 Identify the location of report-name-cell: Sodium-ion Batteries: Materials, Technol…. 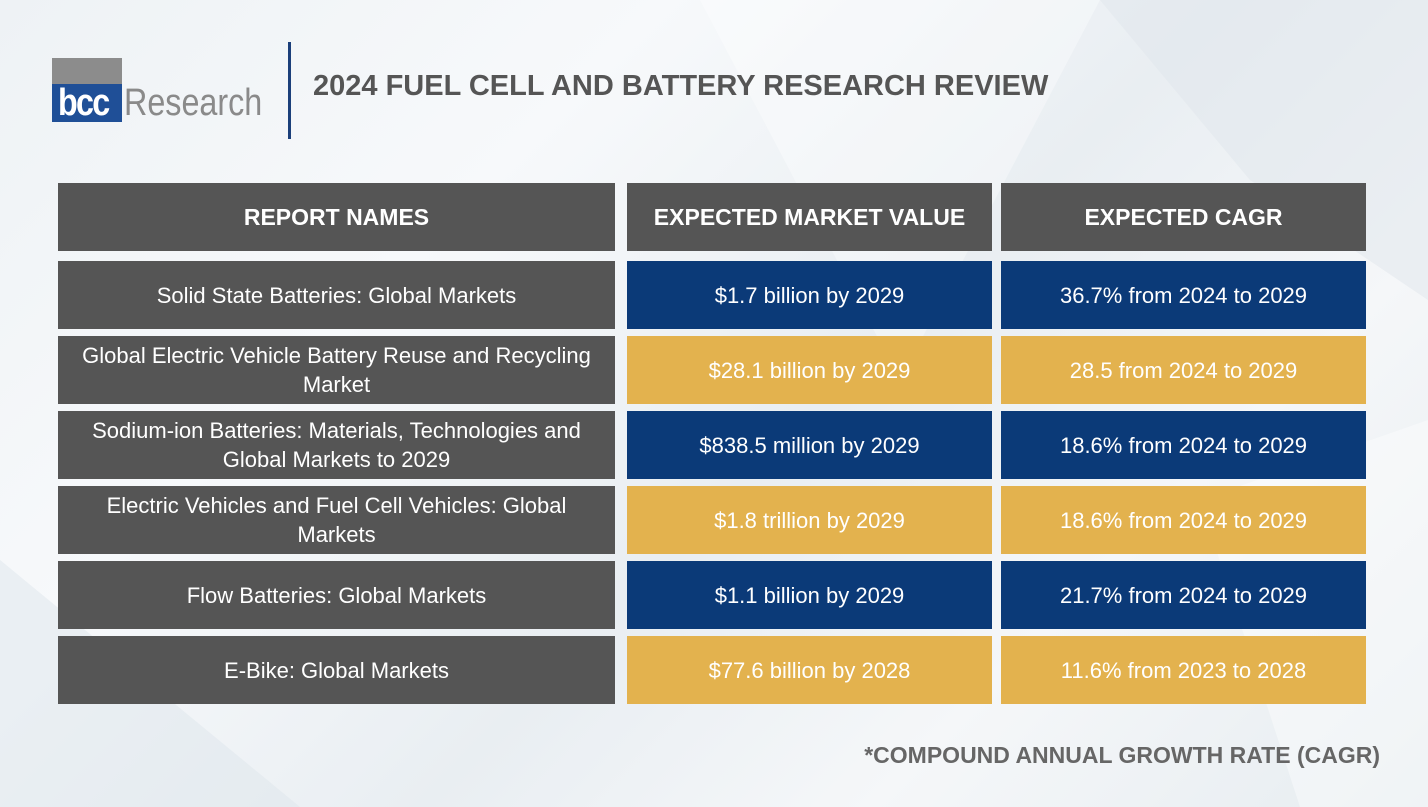
(336, 445).